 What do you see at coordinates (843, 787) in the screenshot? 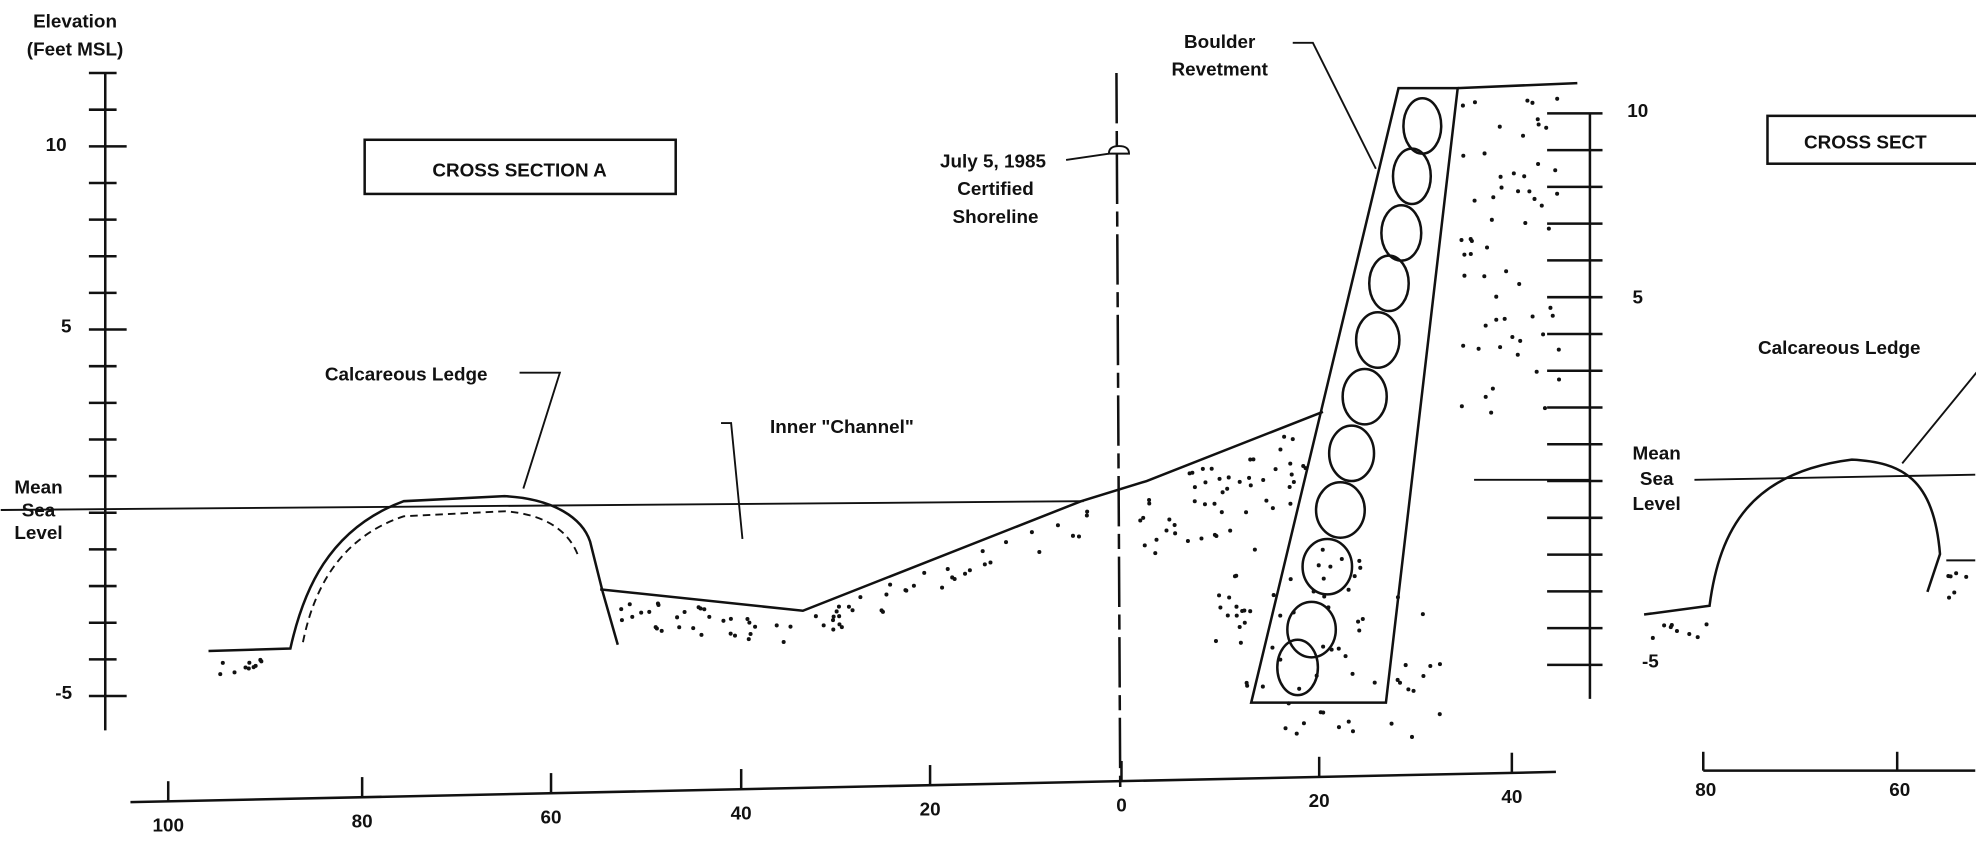
I see `distance-axis` at bounding box center [843, 787].